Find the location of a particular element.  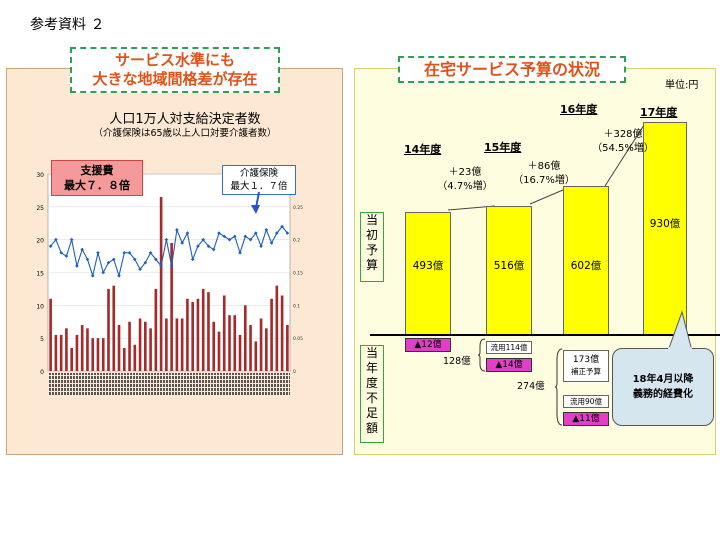

shortfall-fy16: ▲11億 is located at coordinates (586, 419).